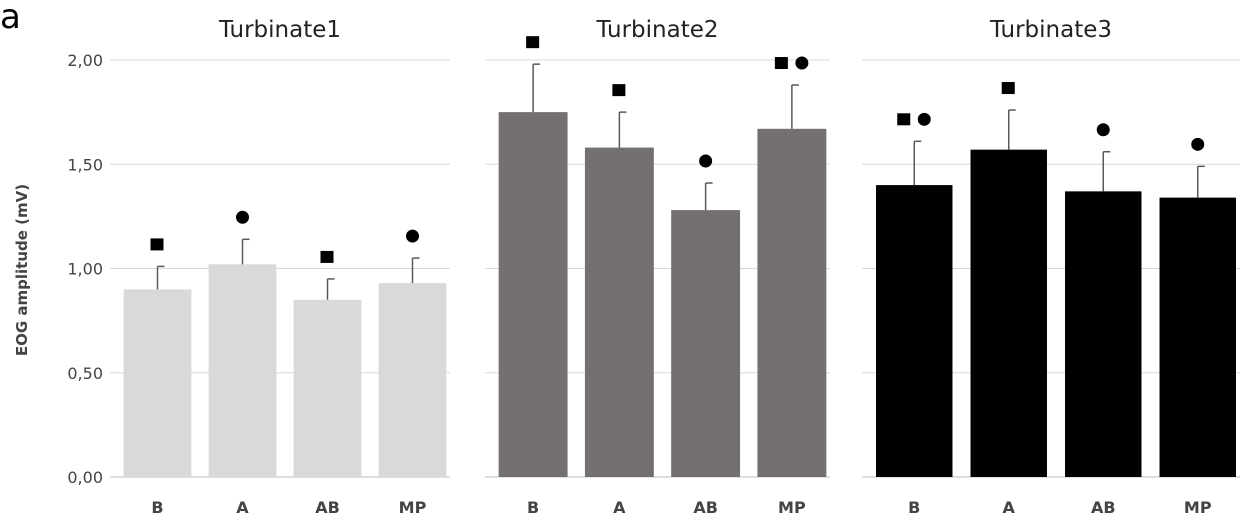 The image size is (1242, 524). I want to click on y-tick-label: 0,00, so click(85, 477).